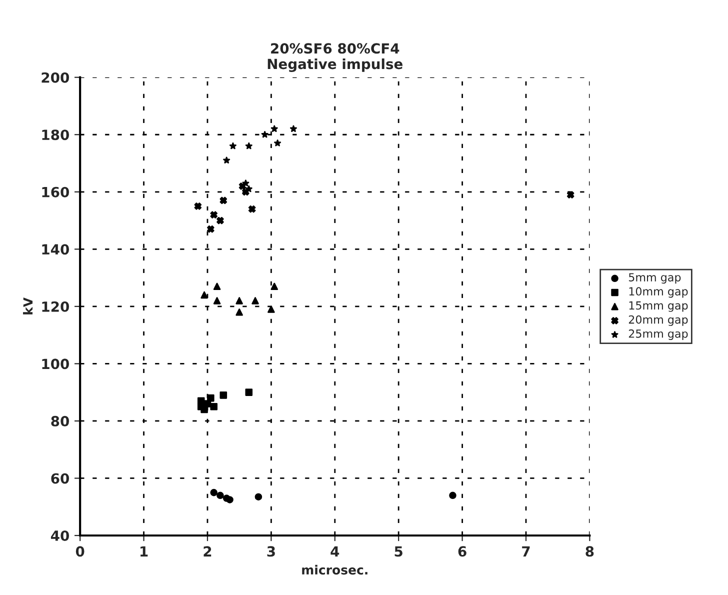  What do you see at coordinates (60, 478) in the screenshot?
I see `y-tick-label: 60` at bounding box center [60, 478].